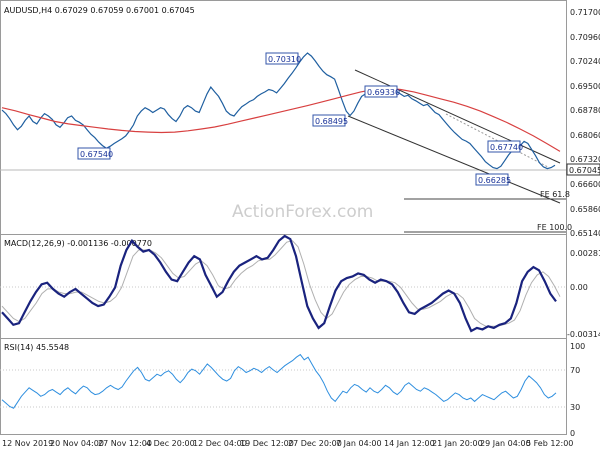 The width and height of the screenshot is (600, 450). I want to click on x-tick-label: 5 Feb 12:00, so click(549, 443).